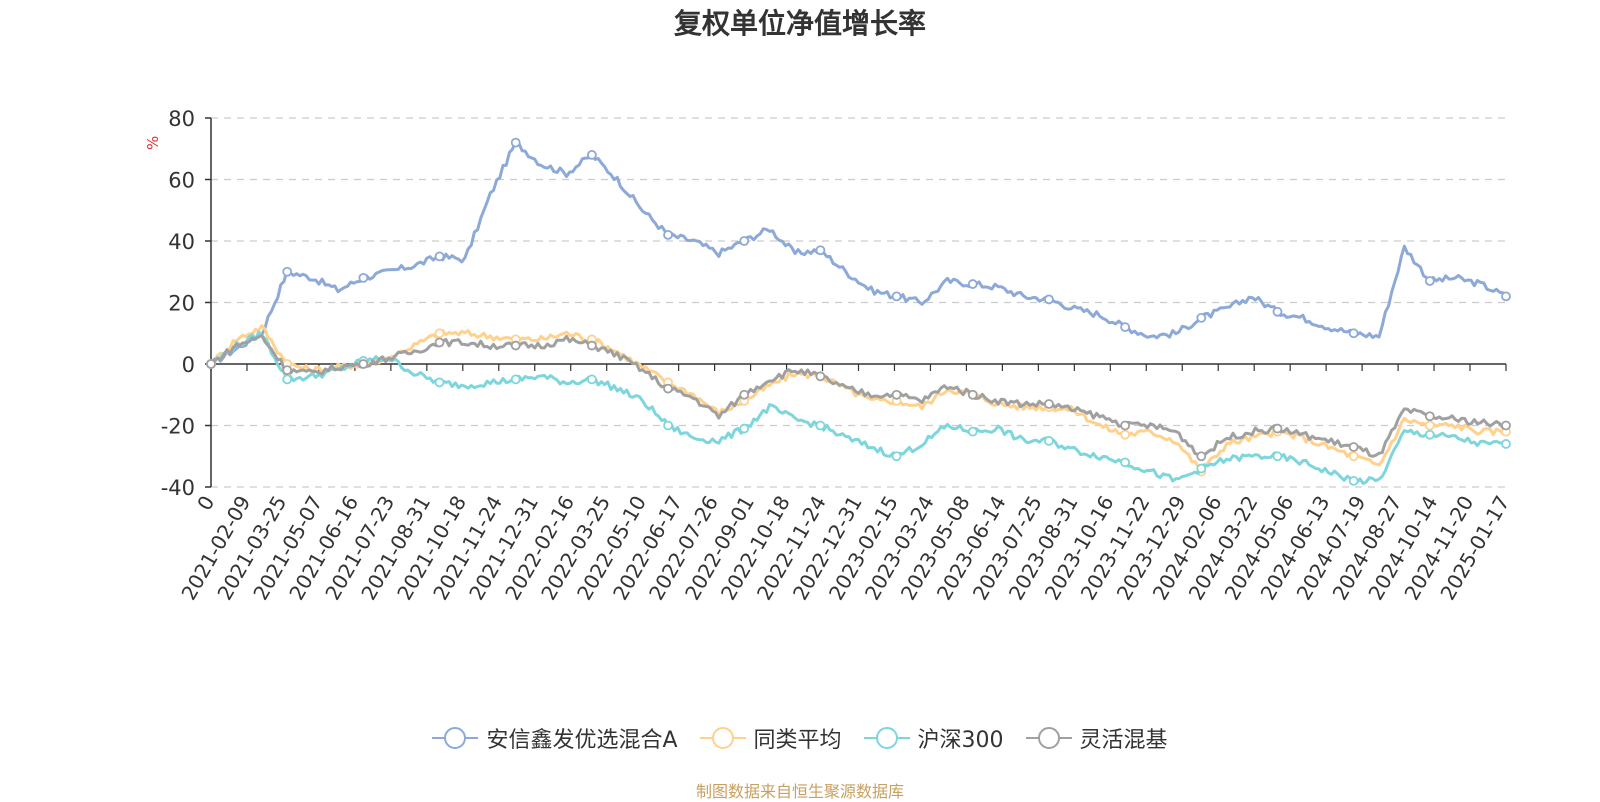 This screenshot has width=1600, height=802. I want to click on y-tick-label: 0, so click(188, 365).